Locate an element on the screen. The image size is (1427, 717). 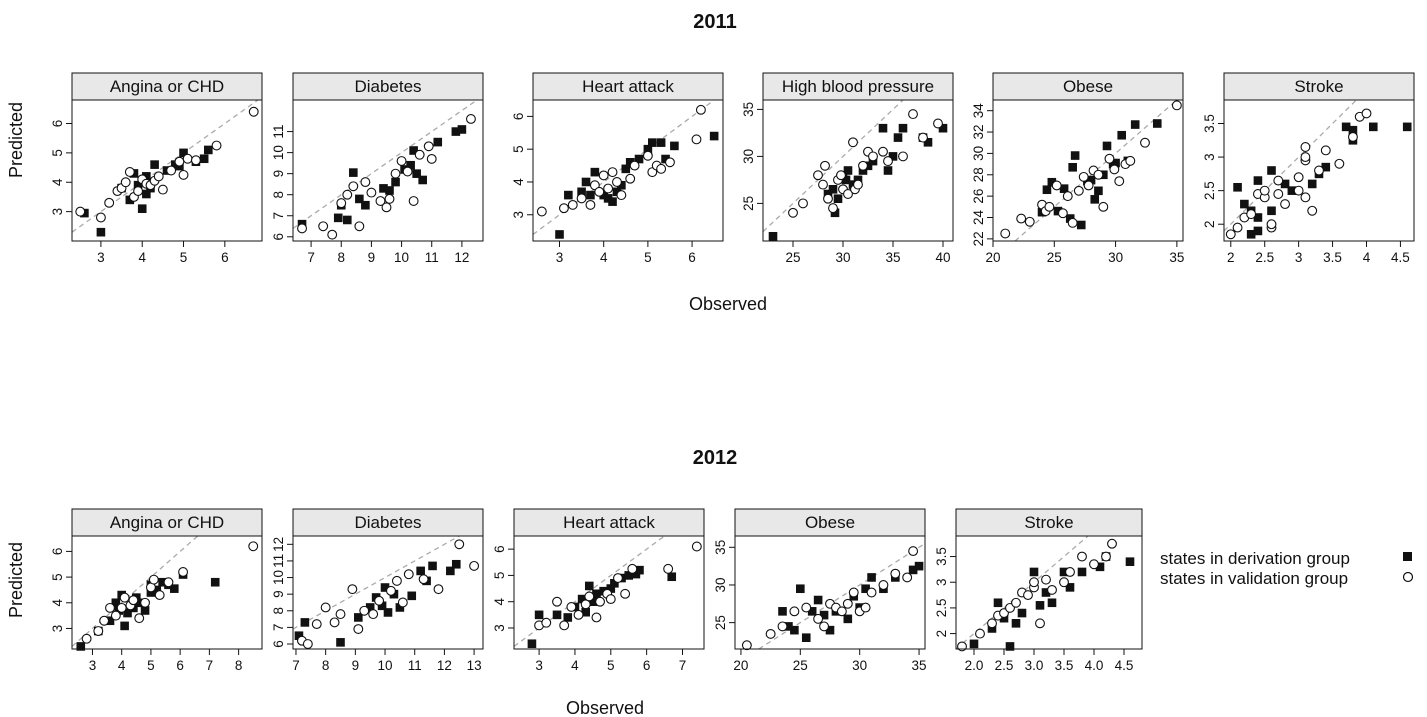
x-tick-label: 5 is located at coordinates (648, 257).